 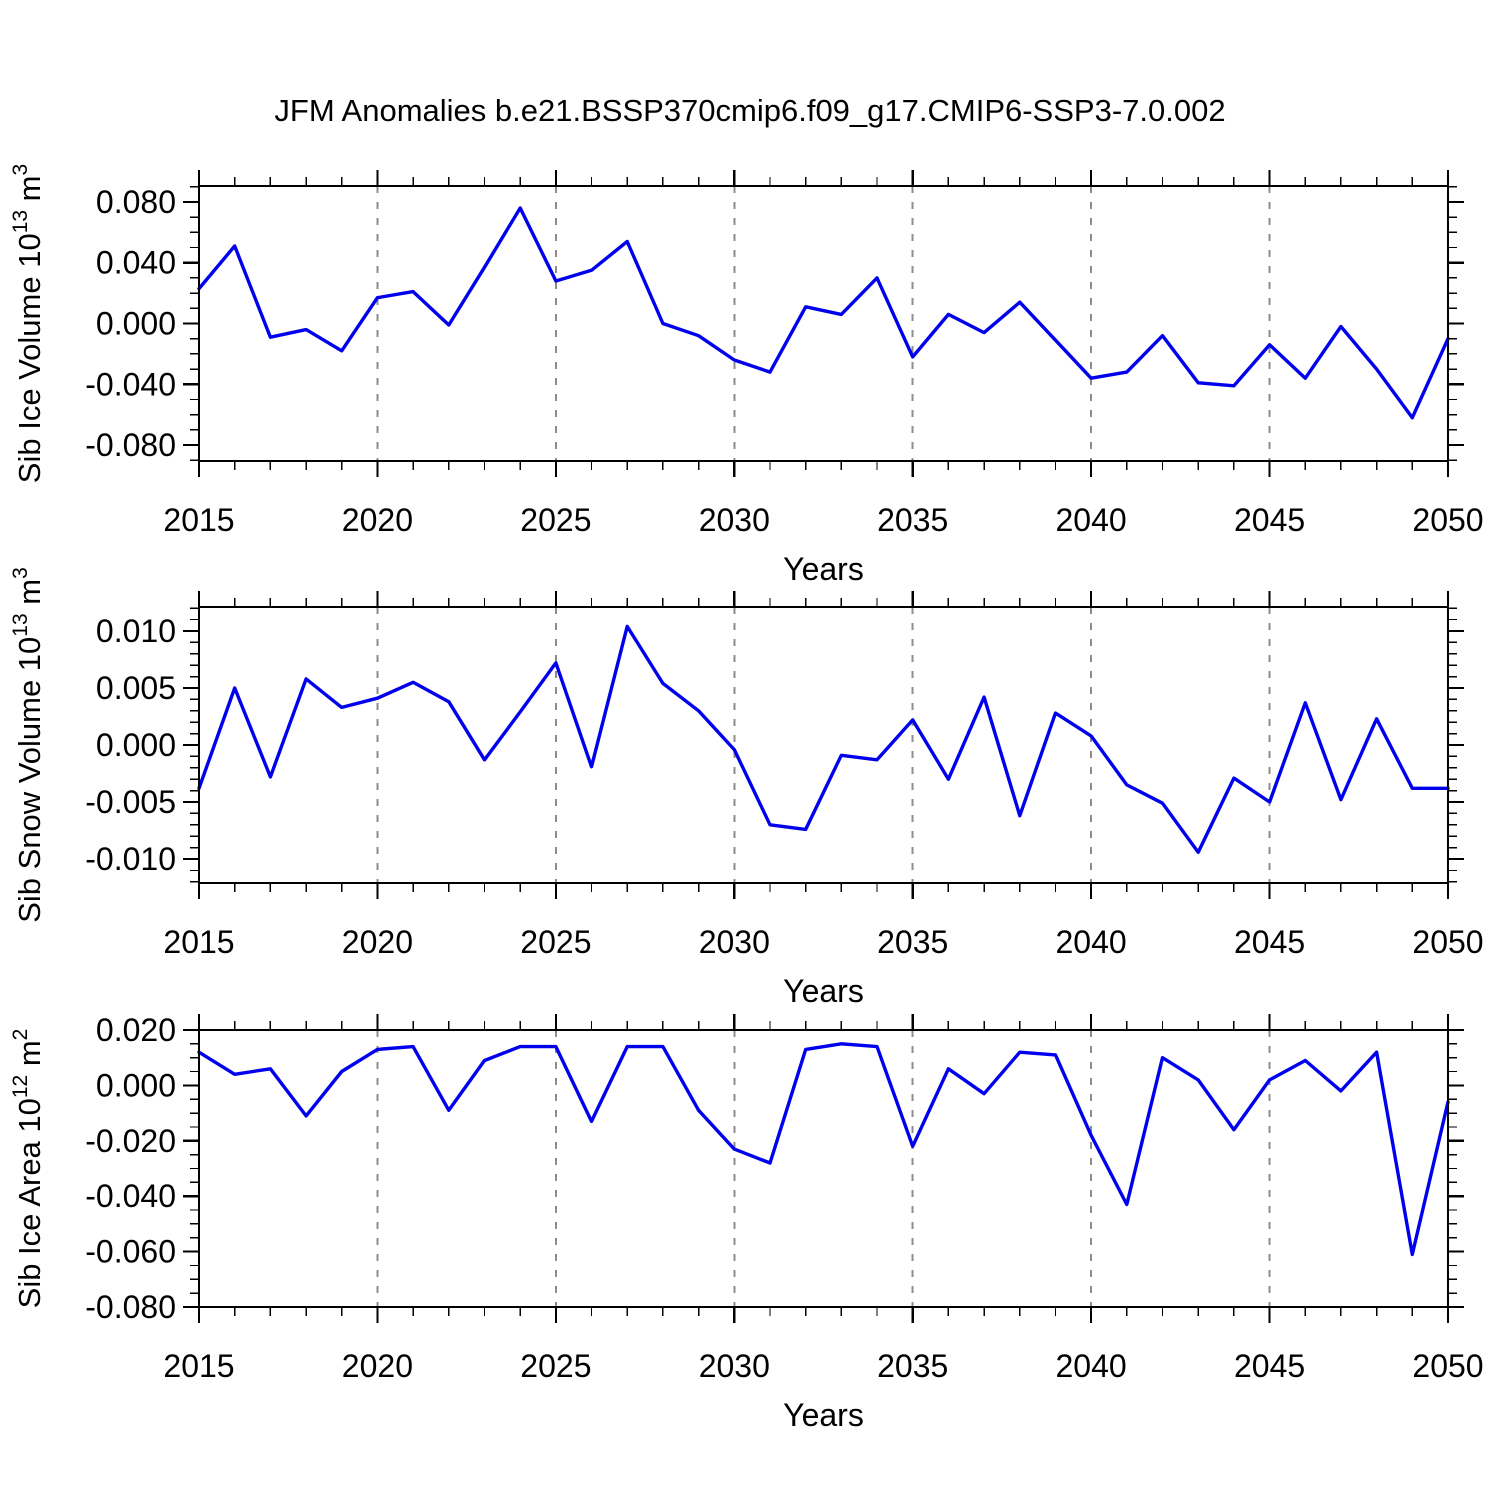 I want to click on y-tick-label-0.040: 0.040, so click(x=136, y=263).